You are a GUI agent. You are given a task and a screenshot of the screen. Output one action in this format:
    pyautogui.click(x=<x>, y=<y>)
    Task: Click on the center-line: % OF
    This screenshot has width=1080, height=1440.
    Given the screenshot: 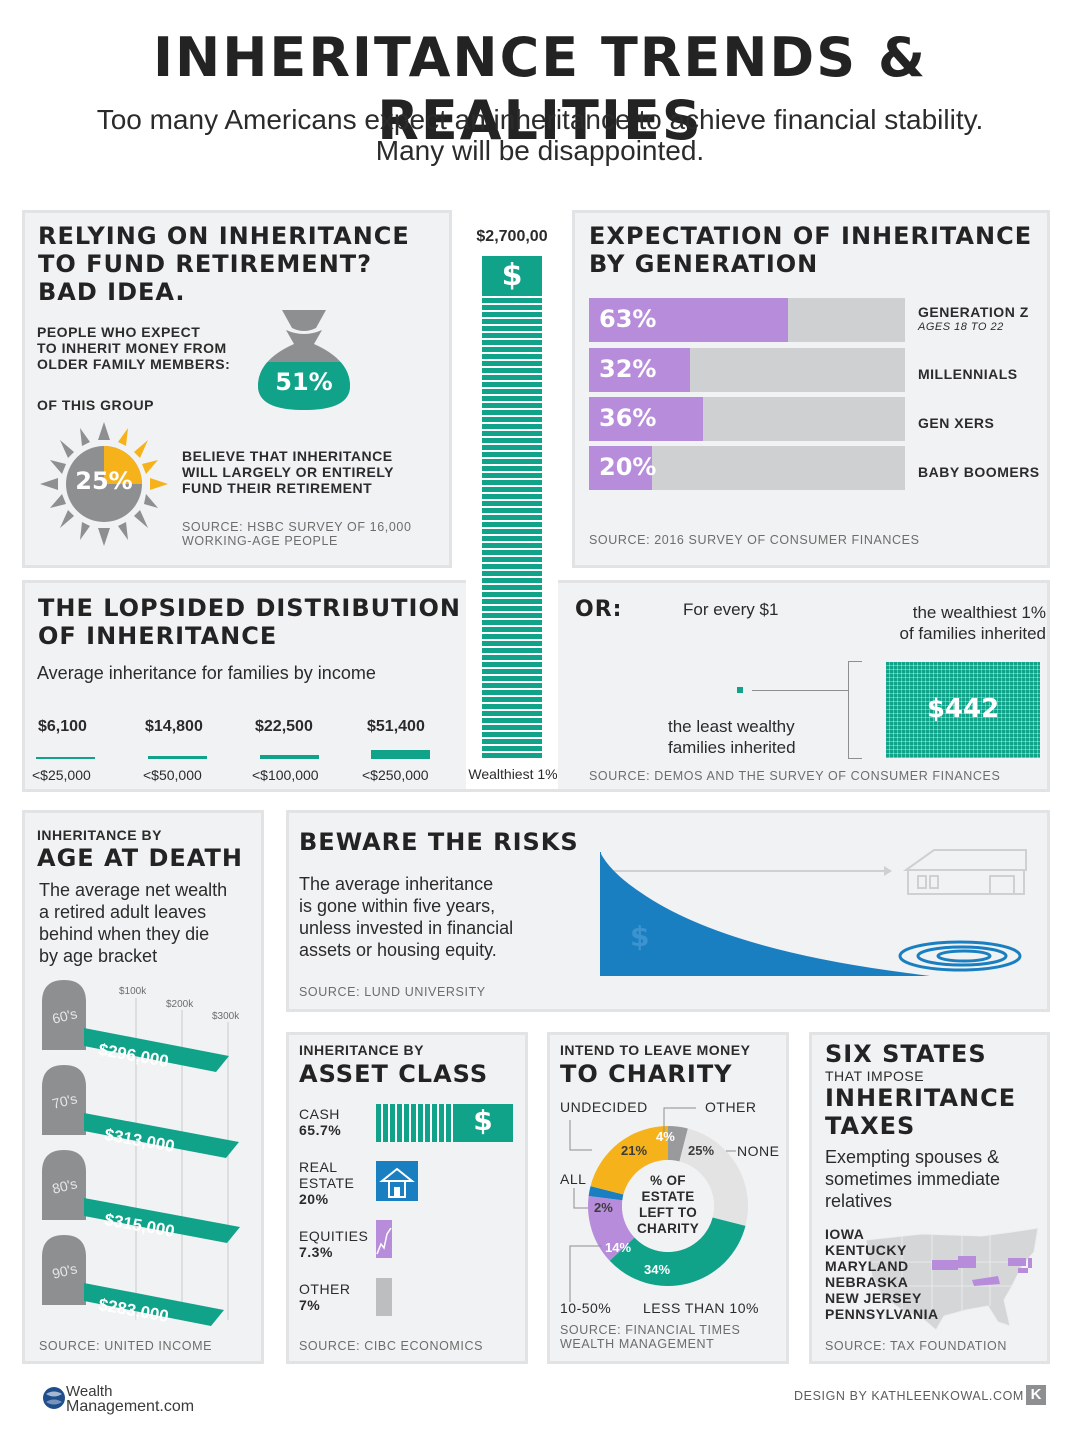 What is the action you would take?
    pyautogui.click(x=668, y=1180)
    